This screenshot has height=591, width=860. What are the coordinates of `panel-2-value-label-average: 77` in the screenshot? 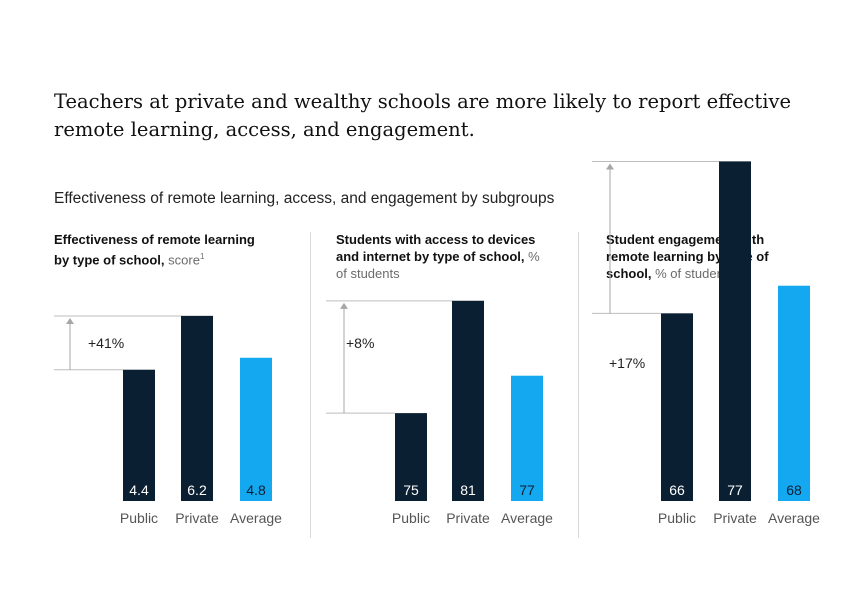 It's located at (527, 490).